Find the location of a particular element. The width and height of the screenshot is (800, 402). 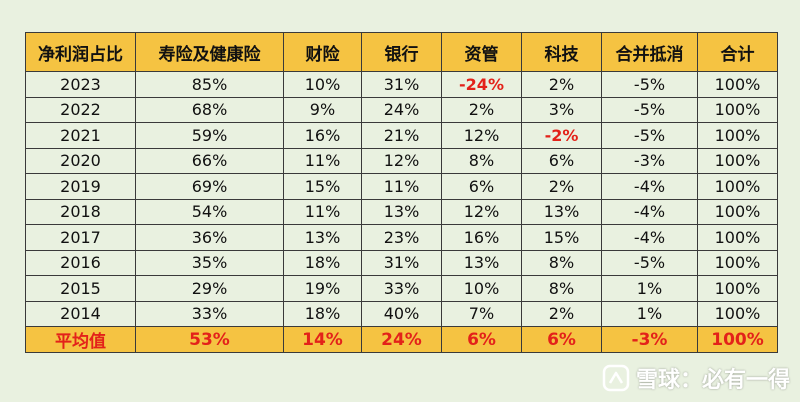

value-cell: 24% is located at coordinates (401, 109).